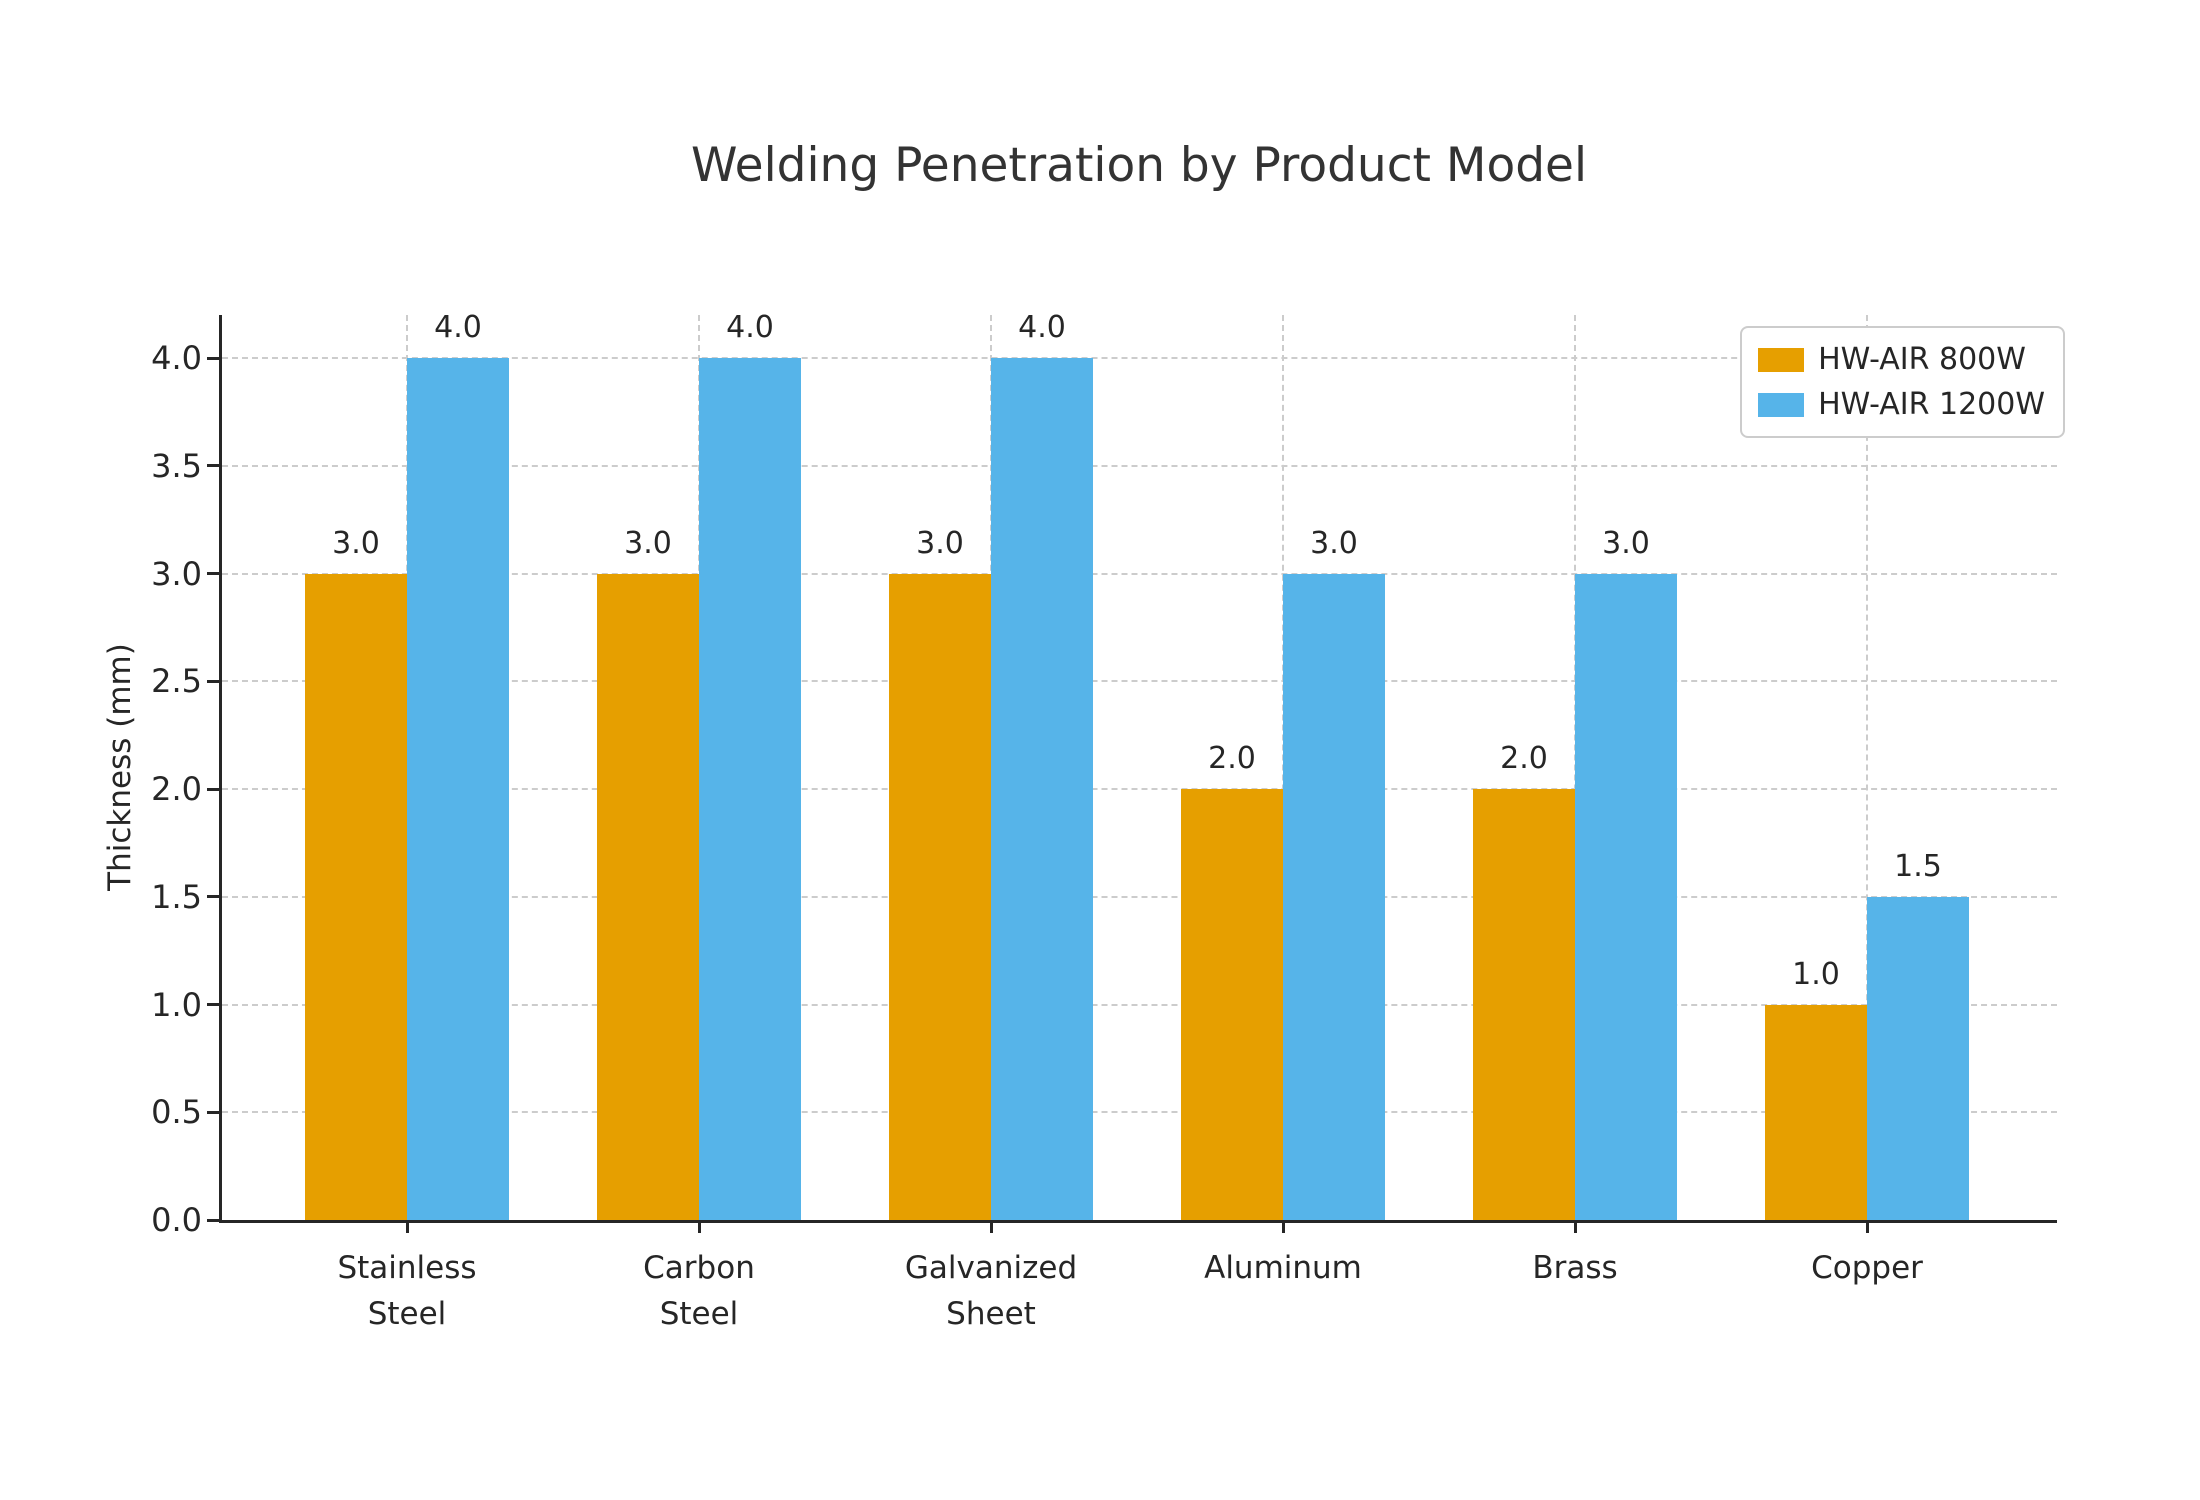 The width and height of the screenshot is (2200, 1500). I want to click on legend: HW-AIR 800W HW-AIR 1200W, so click(1902, 382).